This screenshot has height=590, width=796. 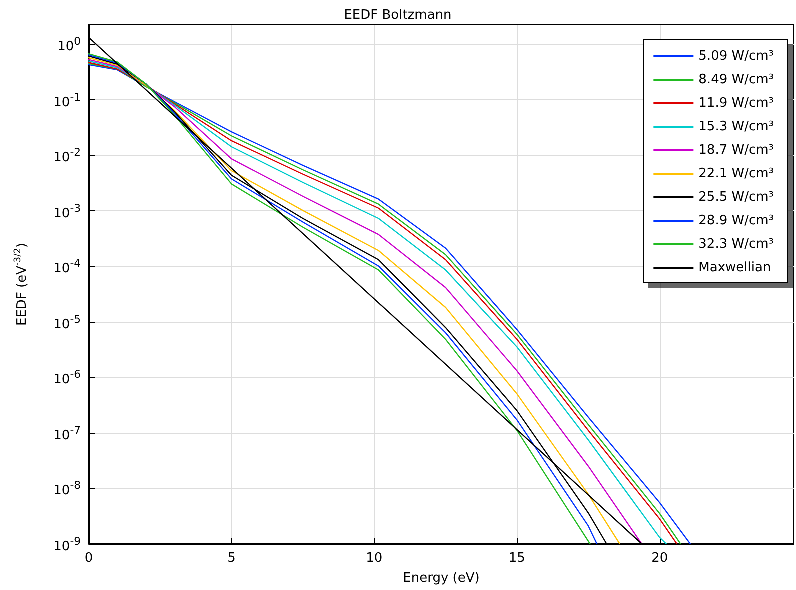 I want to click on legend-label: 18.7 W/cm³, so click(x=736, y=150).